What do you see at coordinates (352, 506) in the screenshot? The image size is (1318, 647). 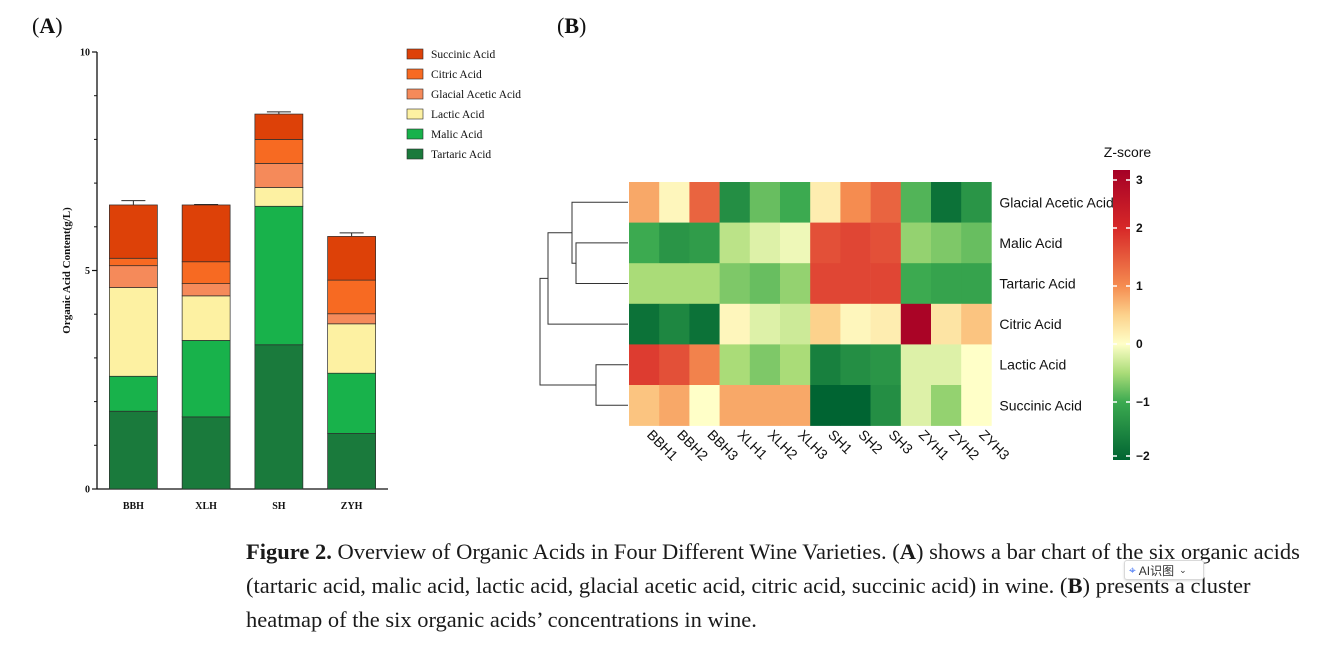 I see `x-tick-label: ZYH` at bounding box center [352, 506].